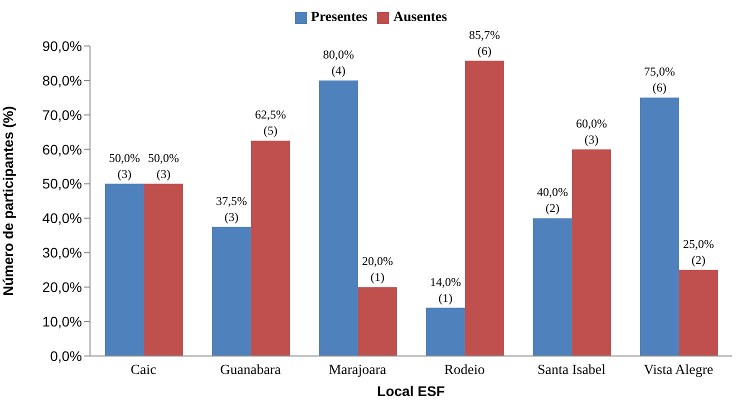 The height and width of the screenshot is (401, 742). I want to click on legend-label: Ausentes, so click(420, 17).